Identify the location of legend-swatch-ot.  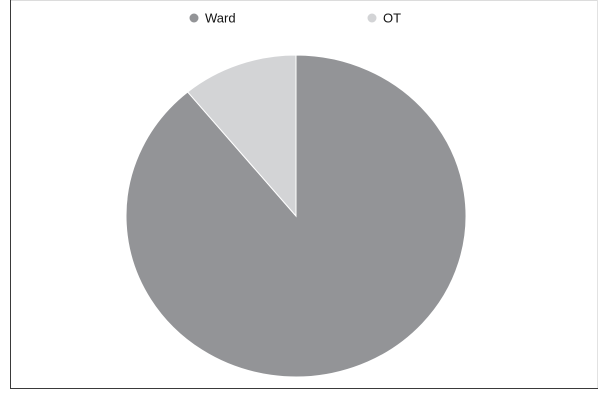
(372, 18).